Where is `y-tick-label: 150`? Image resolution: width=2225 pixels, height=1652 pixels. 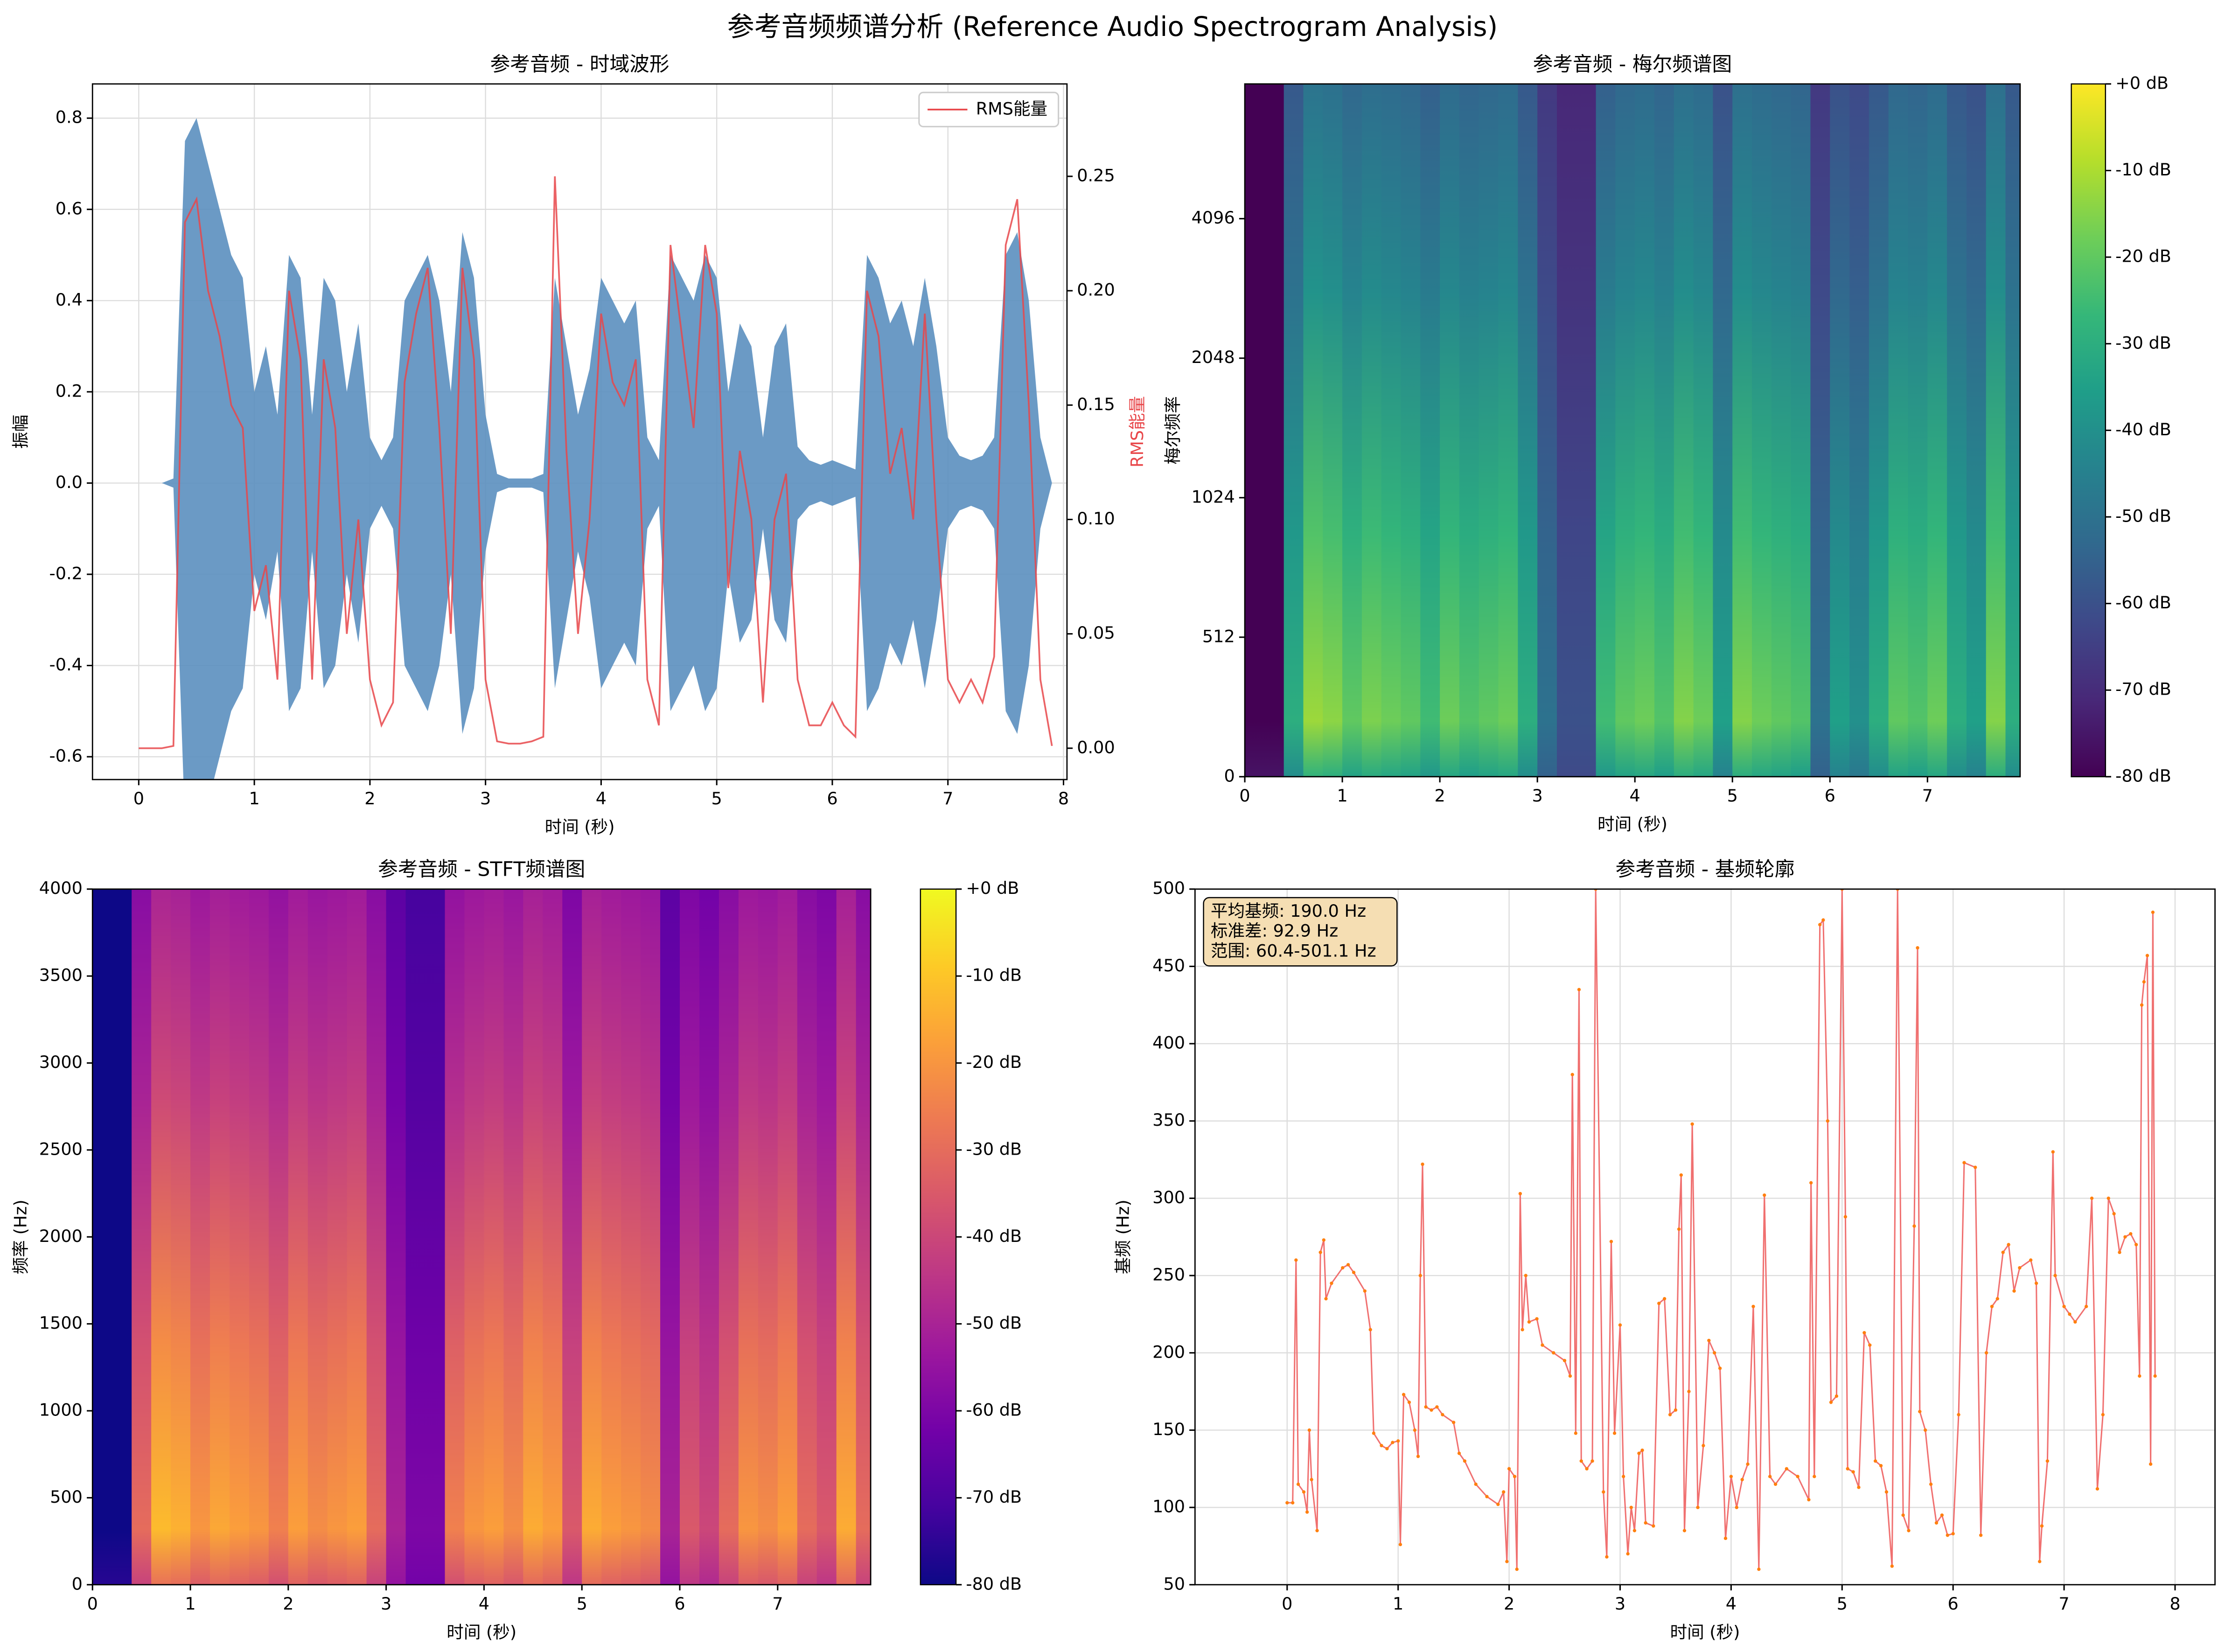
y-tick-label: 150 is located at coordinates (1168, 1429).